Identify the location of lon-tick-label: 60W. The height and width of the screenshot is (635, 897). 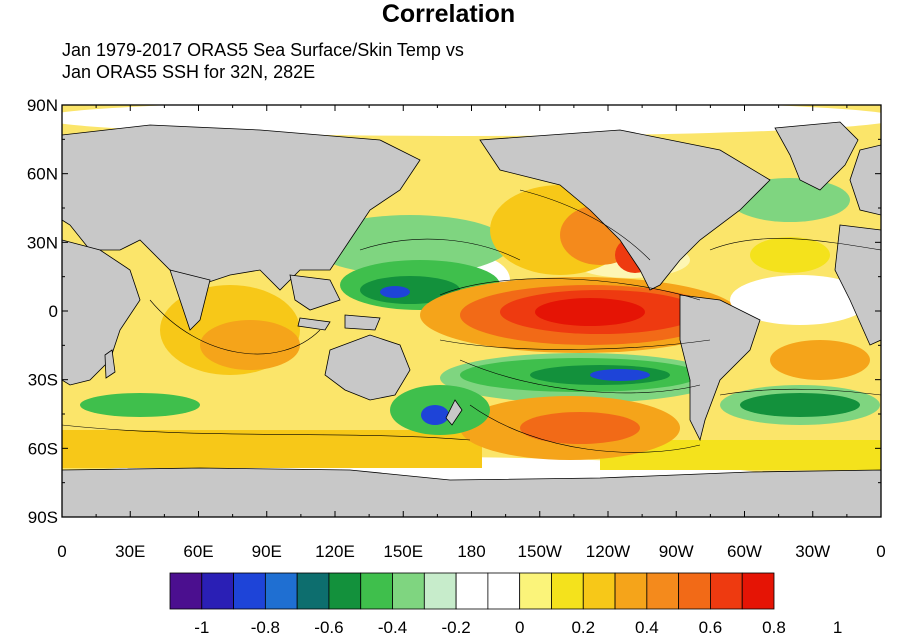
(744, 551).